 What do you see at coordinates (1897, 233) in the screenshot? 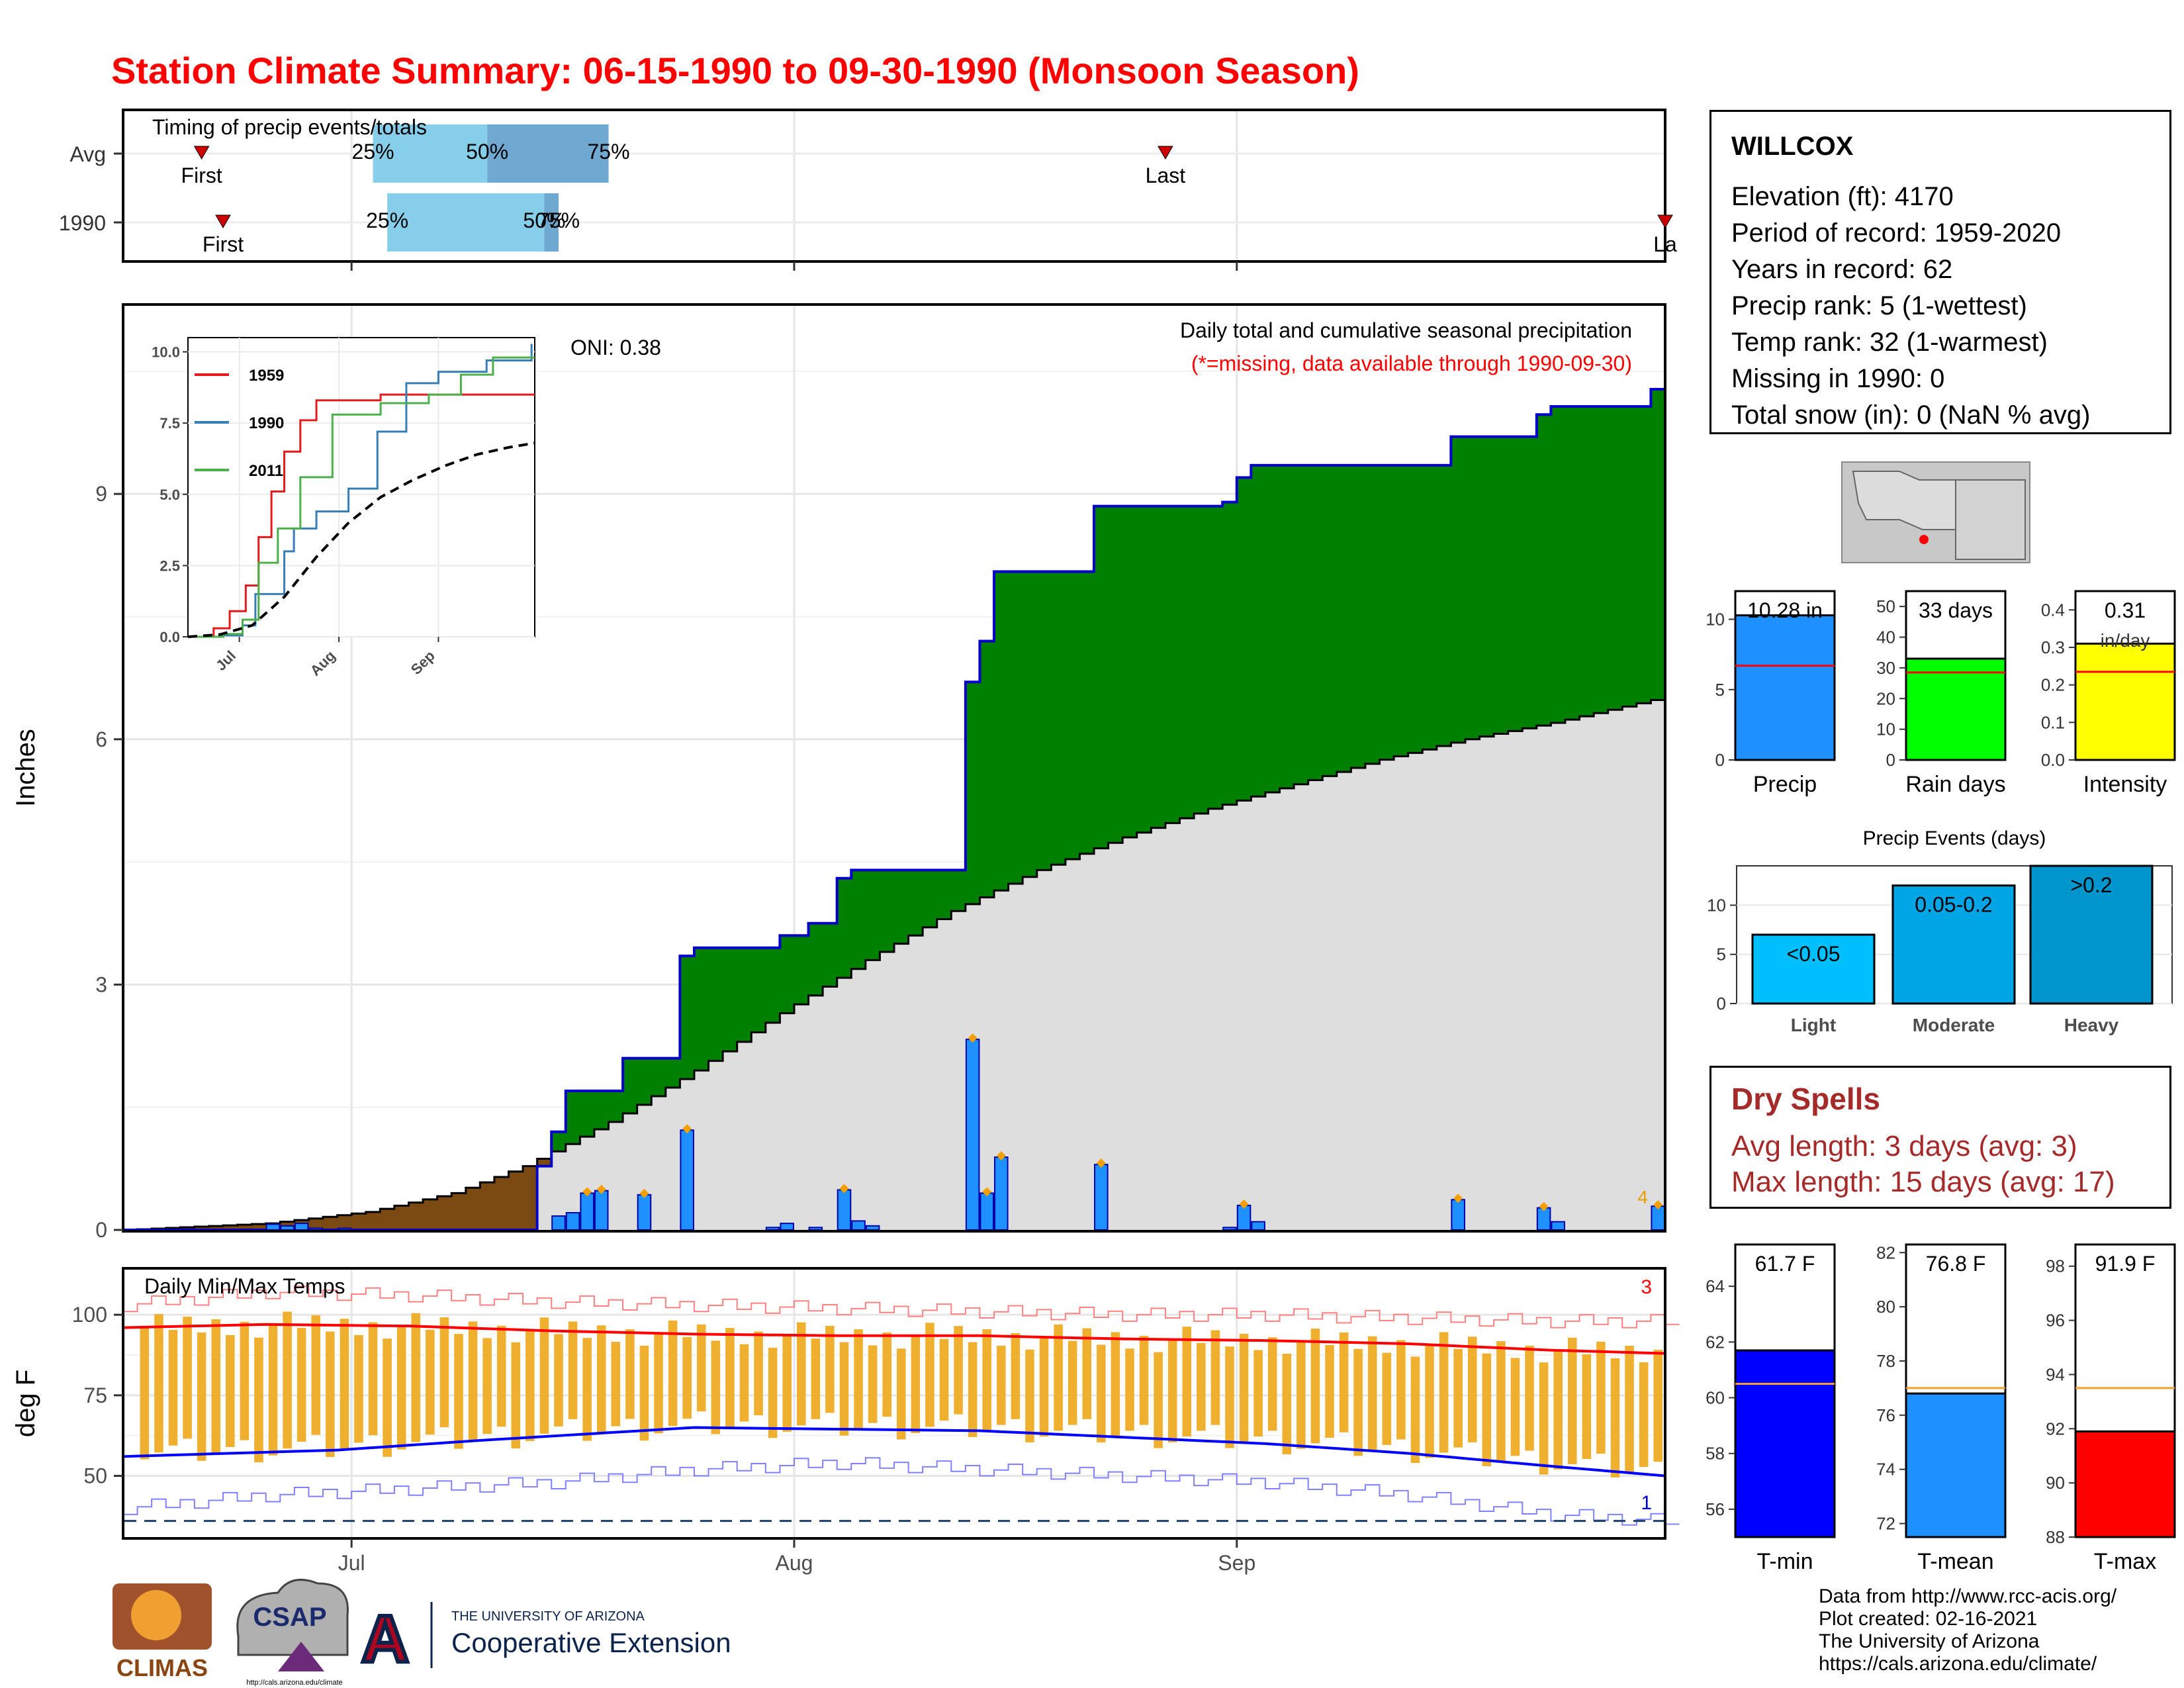
I see `station-period: Period of record: 1959-2020` at bounding box center [1897, 233].